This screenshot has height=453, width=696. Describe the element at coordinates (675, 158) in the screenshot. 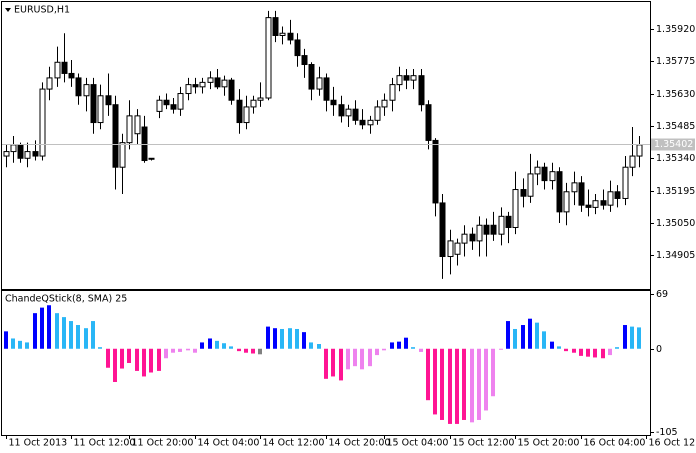

I see `y-tick-label: 1.35340` at that location.